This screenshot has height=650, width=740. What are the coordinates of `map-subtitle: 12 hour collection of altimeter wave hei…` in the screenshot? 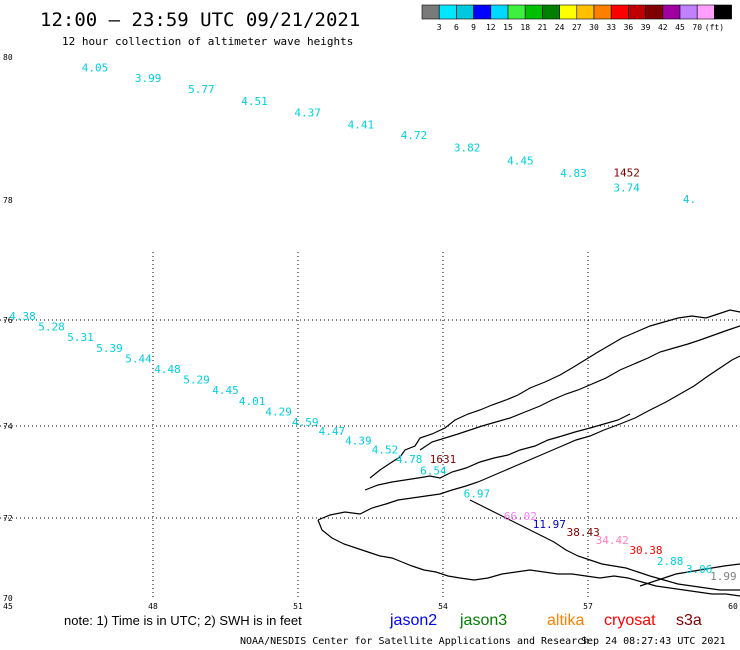 It's located at (207, 41).